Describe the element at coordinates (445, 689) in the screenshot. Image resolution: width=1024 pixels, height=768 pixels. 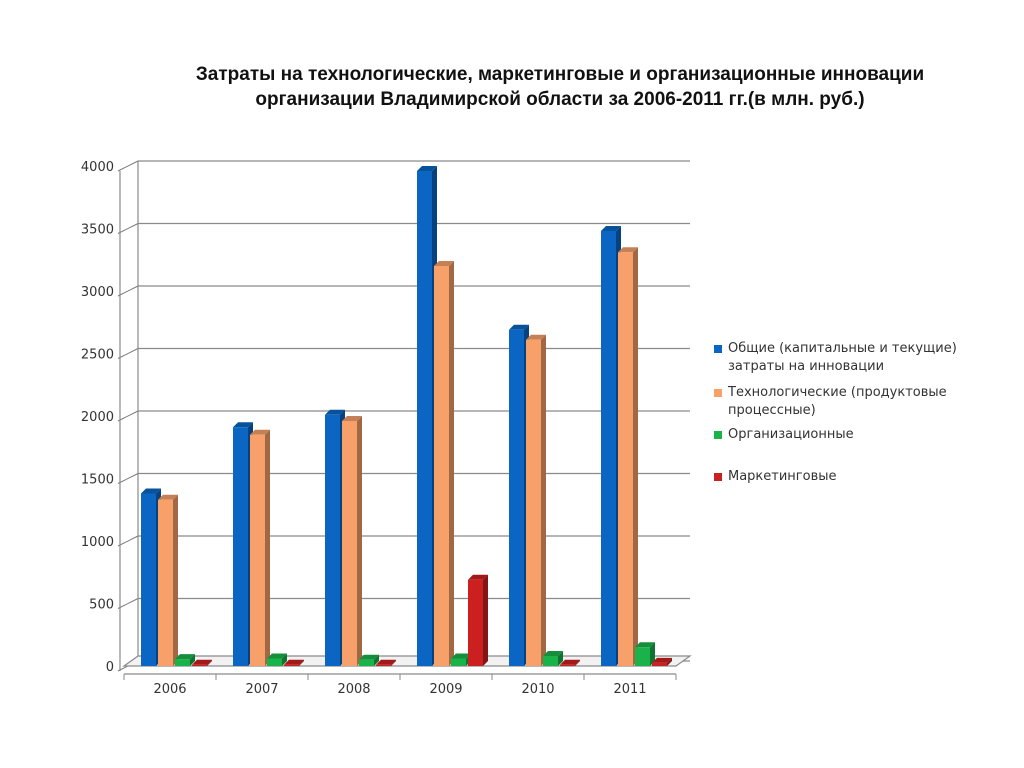
I see `x-tick-label: 2009` at that location.